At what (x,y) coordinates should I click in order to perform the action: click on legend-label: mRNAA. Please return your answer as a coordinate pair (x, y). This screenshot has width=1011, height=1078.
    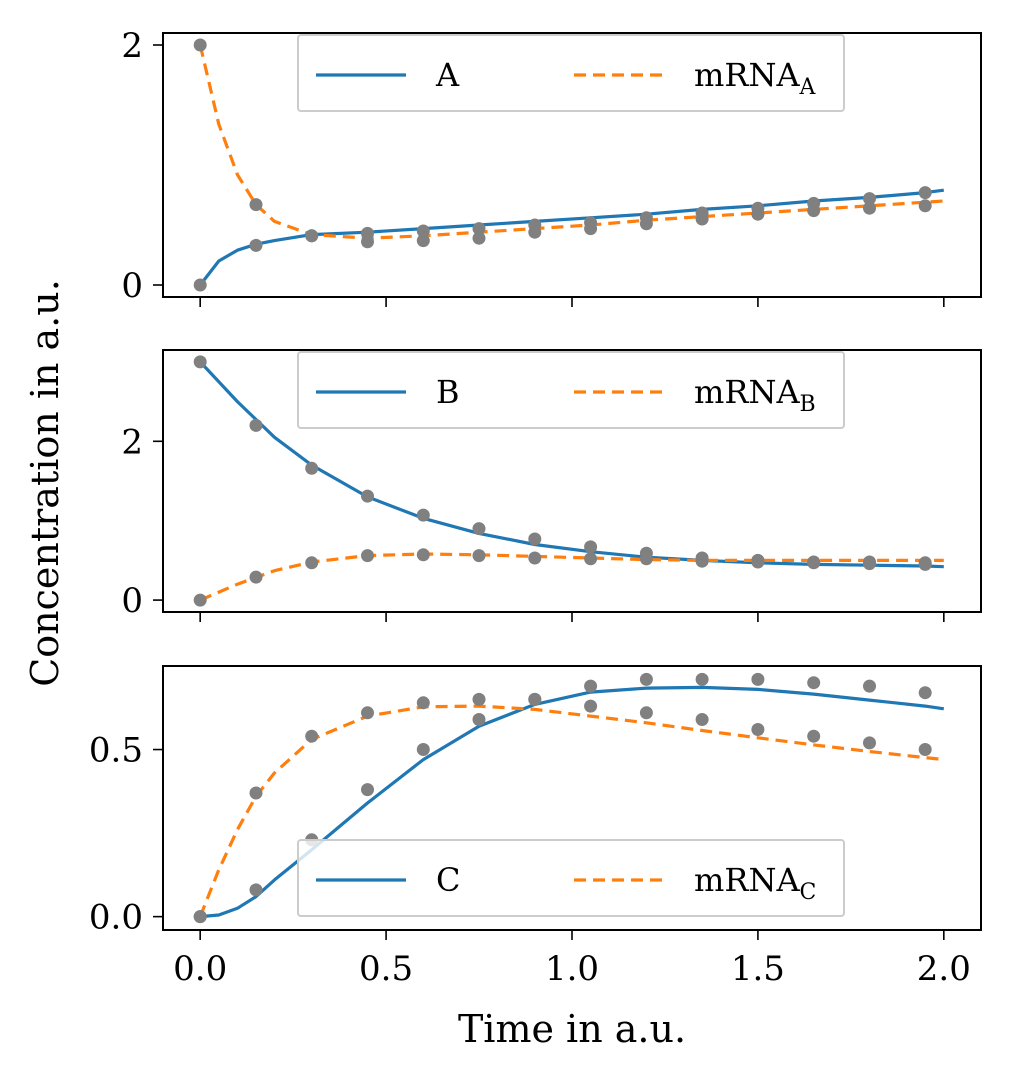
    Looking at the image, I should click on (755, 78).